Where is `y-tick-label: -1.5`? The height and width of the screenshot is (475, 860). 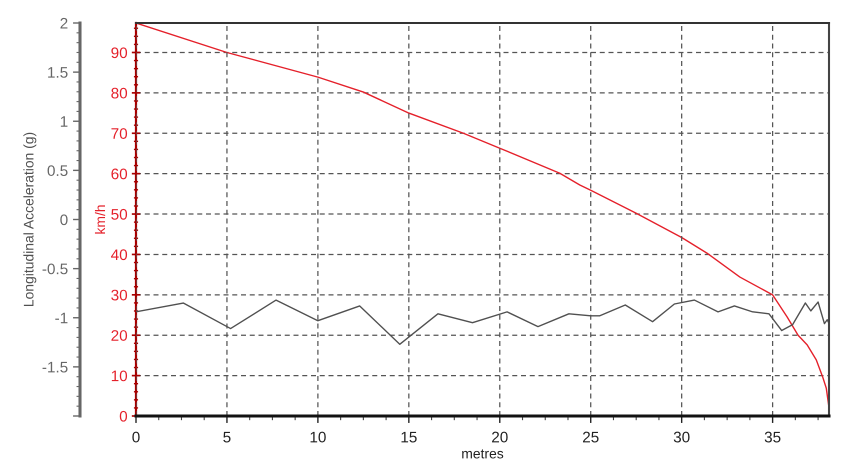 y-tick-label: -1.5 is located at coordinates (55, 367).